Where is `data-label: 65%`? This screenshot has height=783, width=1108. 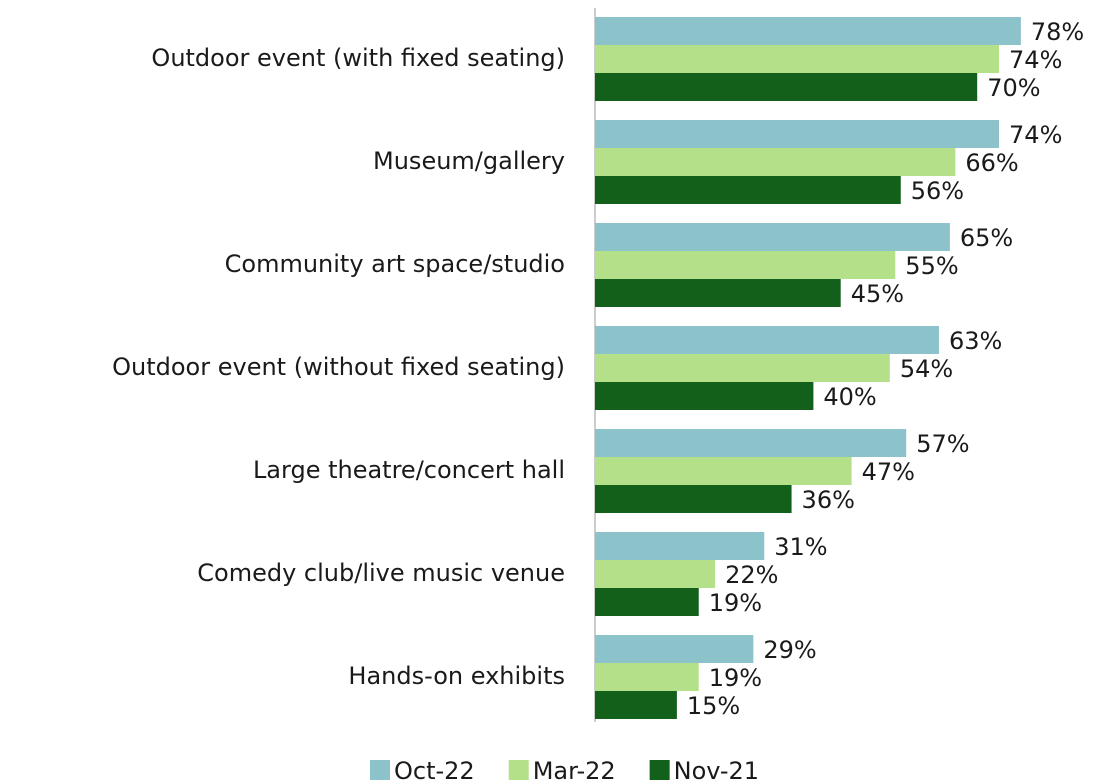
data-label: 65% is located at coordinates (986, 238).